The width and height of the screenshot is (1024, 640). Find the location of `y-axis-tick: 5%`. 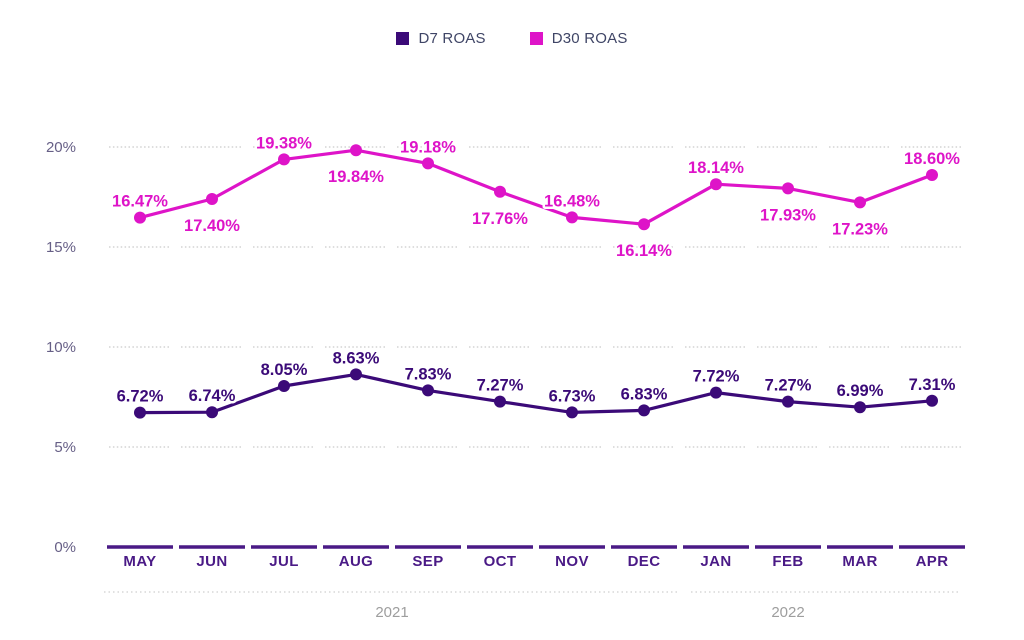

y-axis-tick: 5% is located at coordinates (65, 447).